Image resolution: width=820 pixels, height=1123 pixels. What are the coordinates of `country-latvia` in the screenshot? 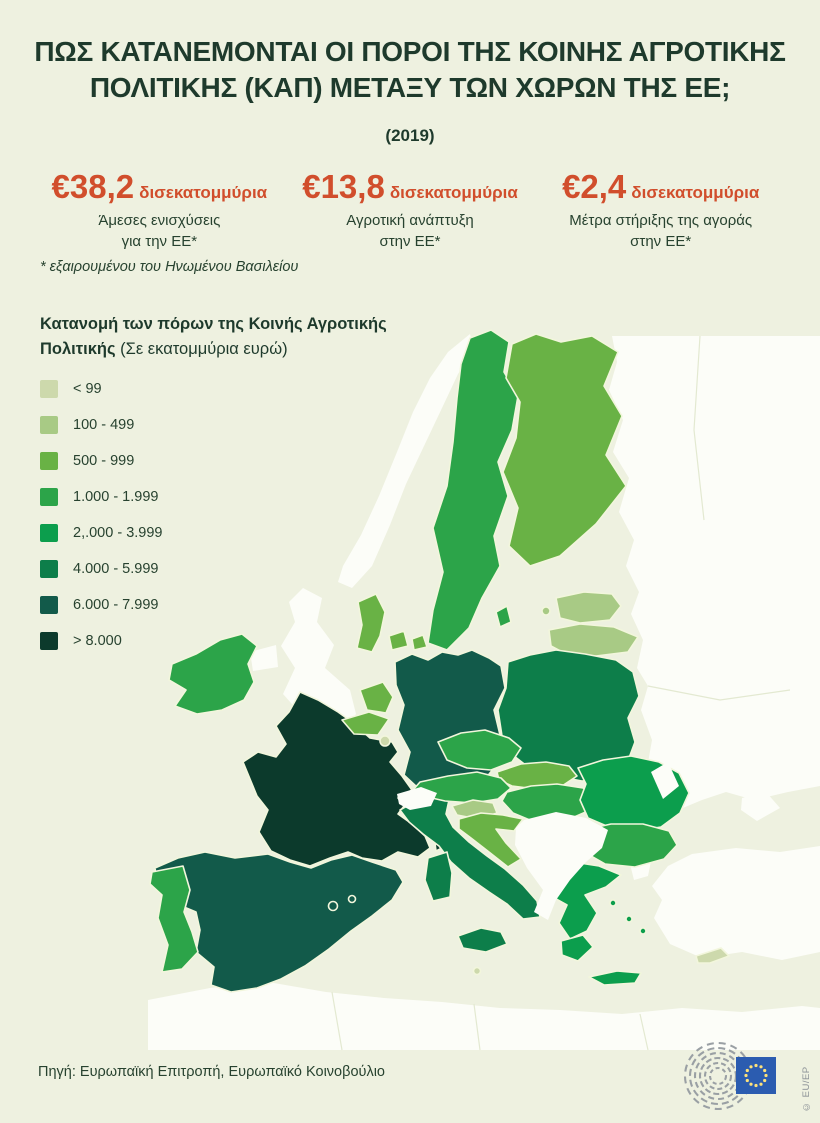 It's located at (593, 640).